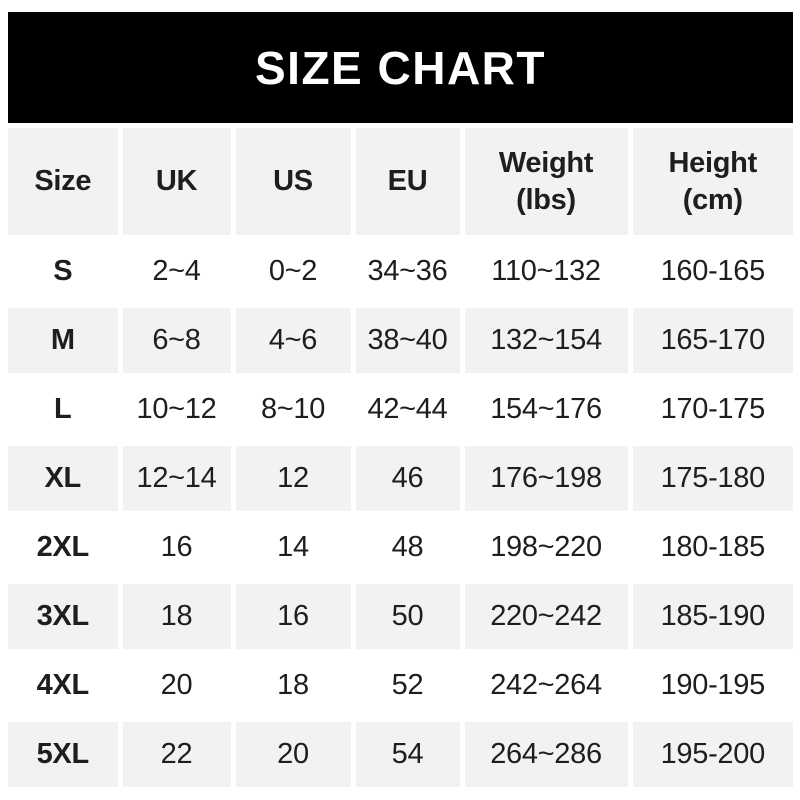 This screenshot has height=800, width=800. What do you see at coordinates (712, 547) in the screenshot?
I see `height-cell: 180-185` at bounding box center [712, 547].